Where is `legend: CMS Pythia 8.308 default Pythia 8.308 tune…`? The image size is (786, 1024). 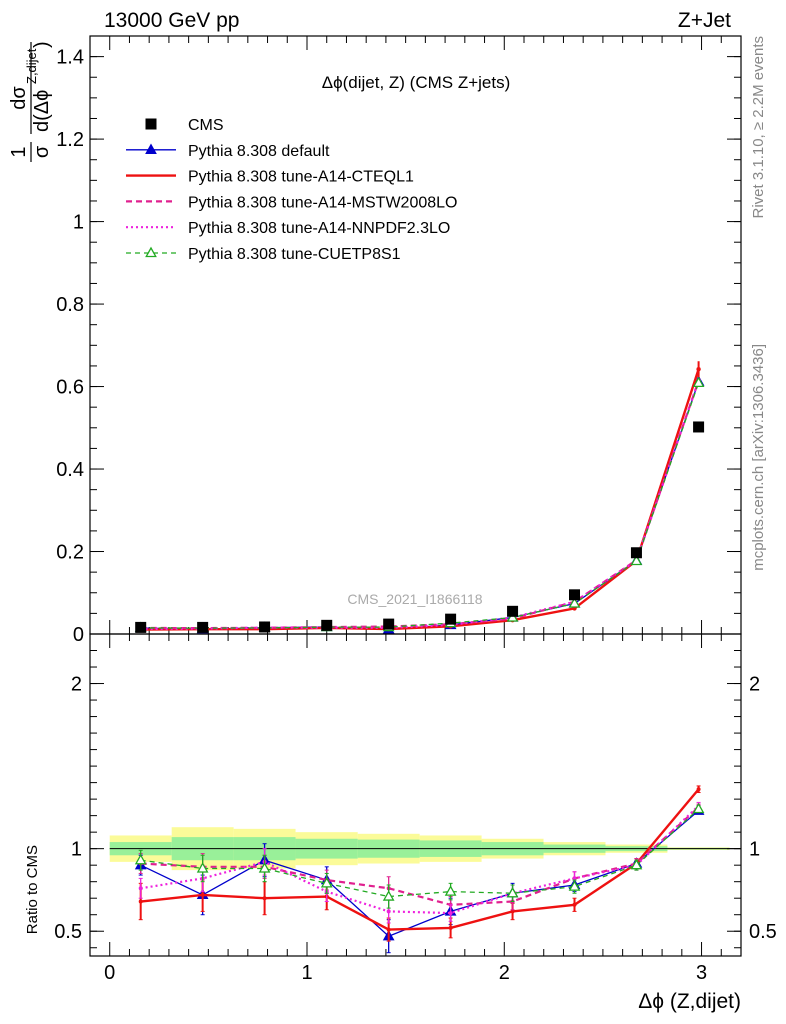 legend: CMS Pythia 8.308 default Pythia 8.308 tune… is located at coordinates (291, 190).